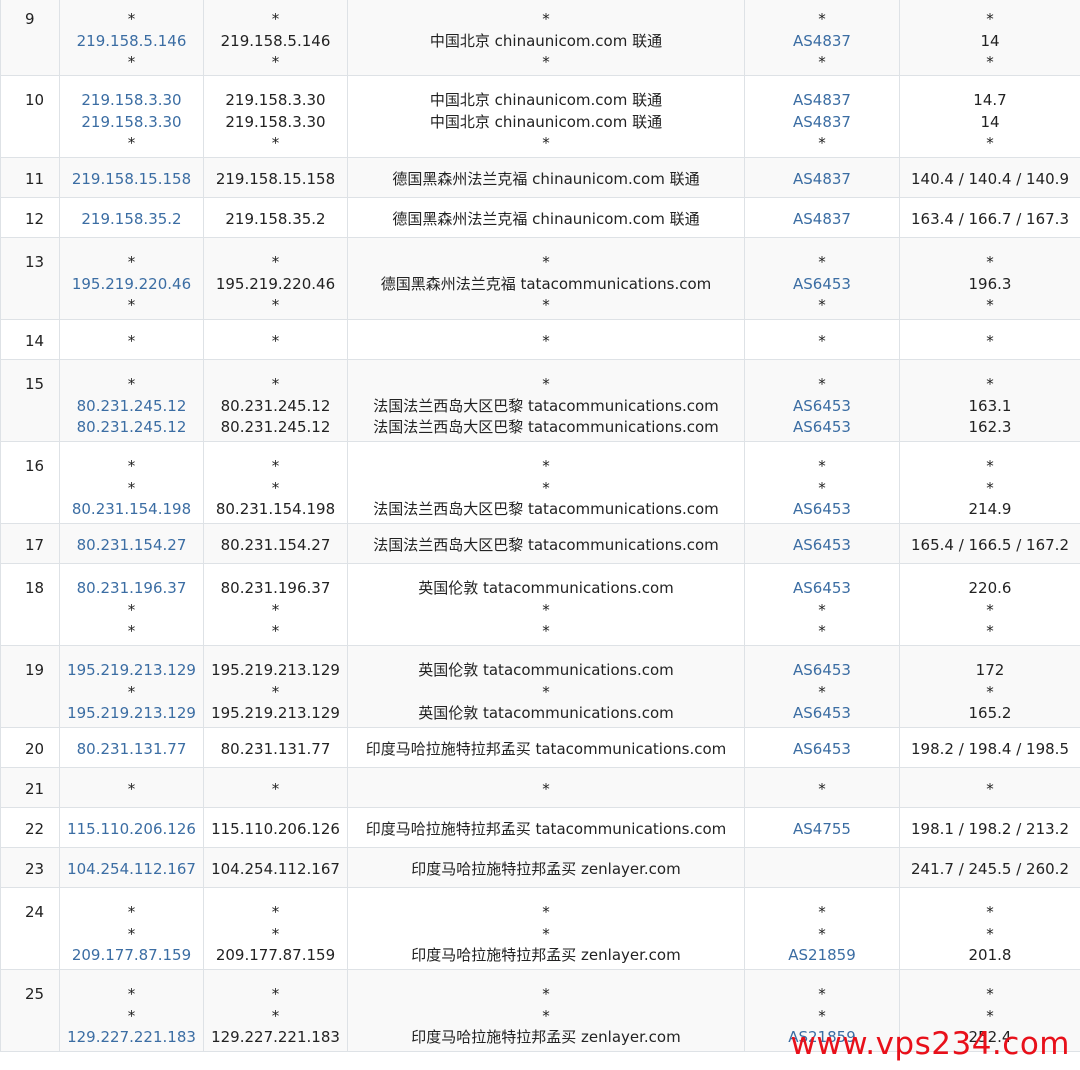 This screenshot has width=1080, height=1070. I want to click on rtt-time: 14, so click(990, 40).